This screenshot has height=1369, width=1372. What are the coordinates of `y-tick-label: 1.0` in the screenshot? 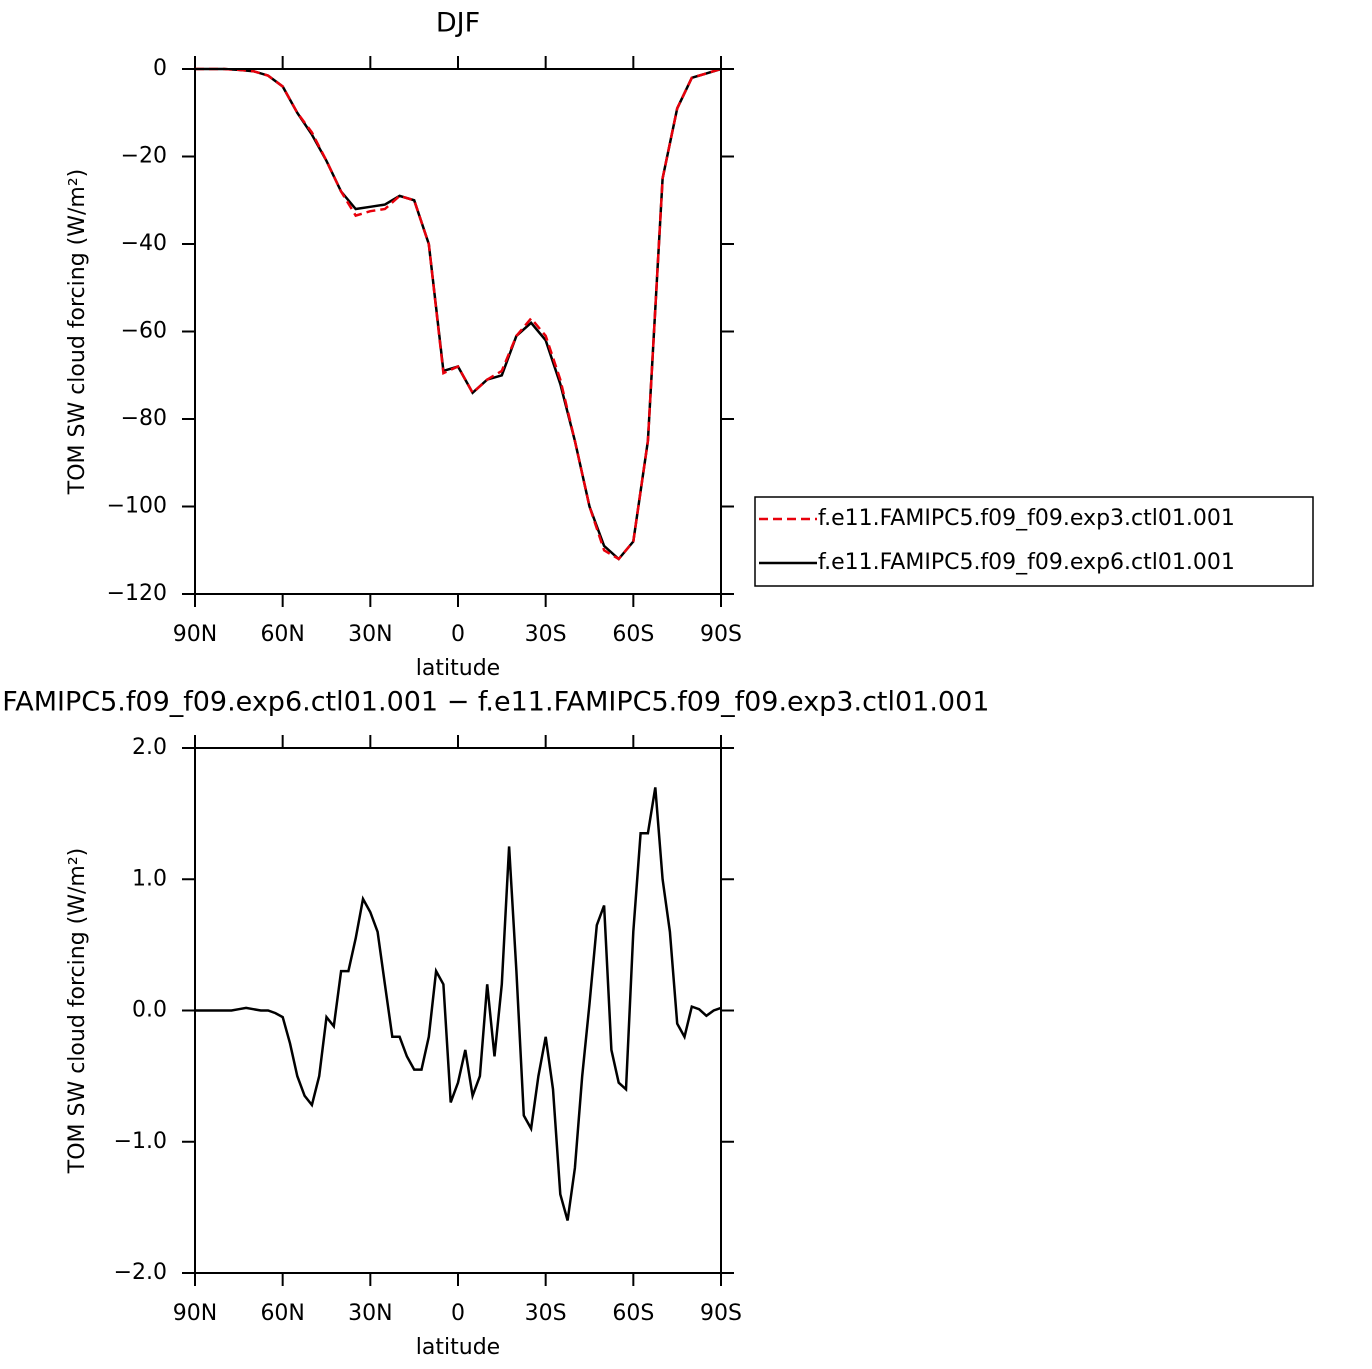 It's located at (149, 878).